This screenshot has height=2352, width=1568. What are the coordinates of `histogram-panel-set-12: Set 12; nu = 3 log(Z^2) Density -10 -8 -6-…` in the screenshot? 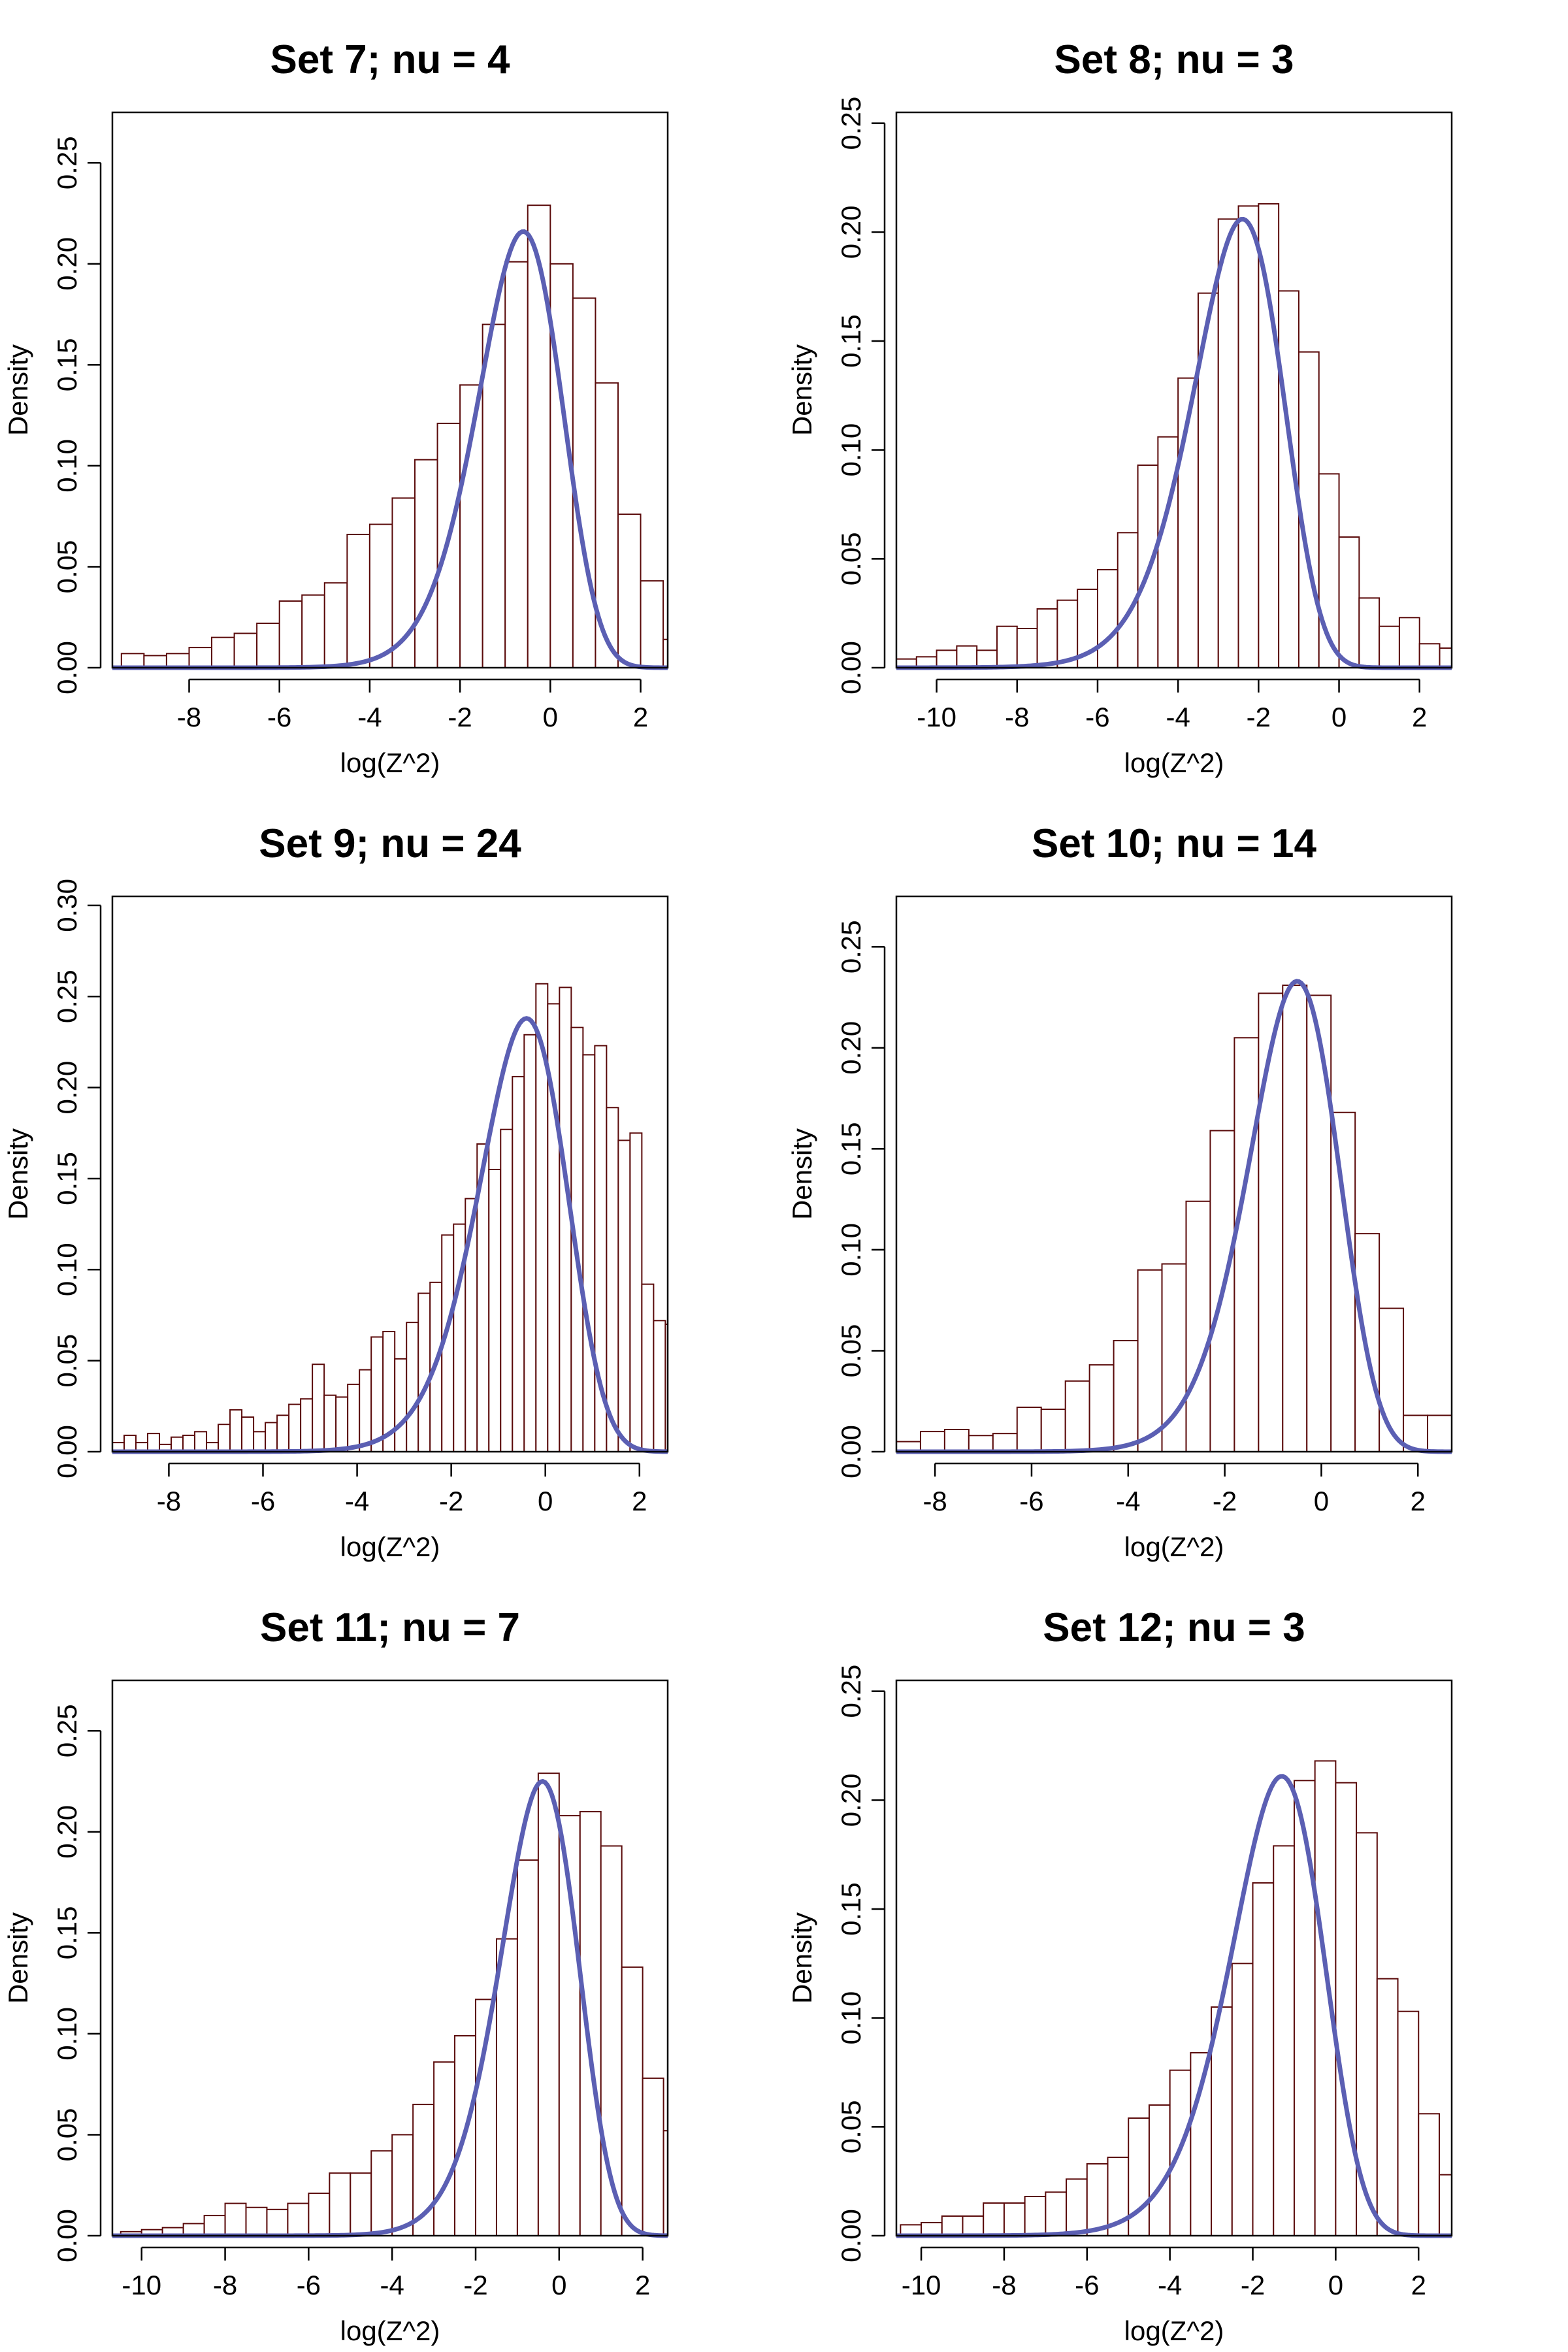 It's located at (1120, 1975).